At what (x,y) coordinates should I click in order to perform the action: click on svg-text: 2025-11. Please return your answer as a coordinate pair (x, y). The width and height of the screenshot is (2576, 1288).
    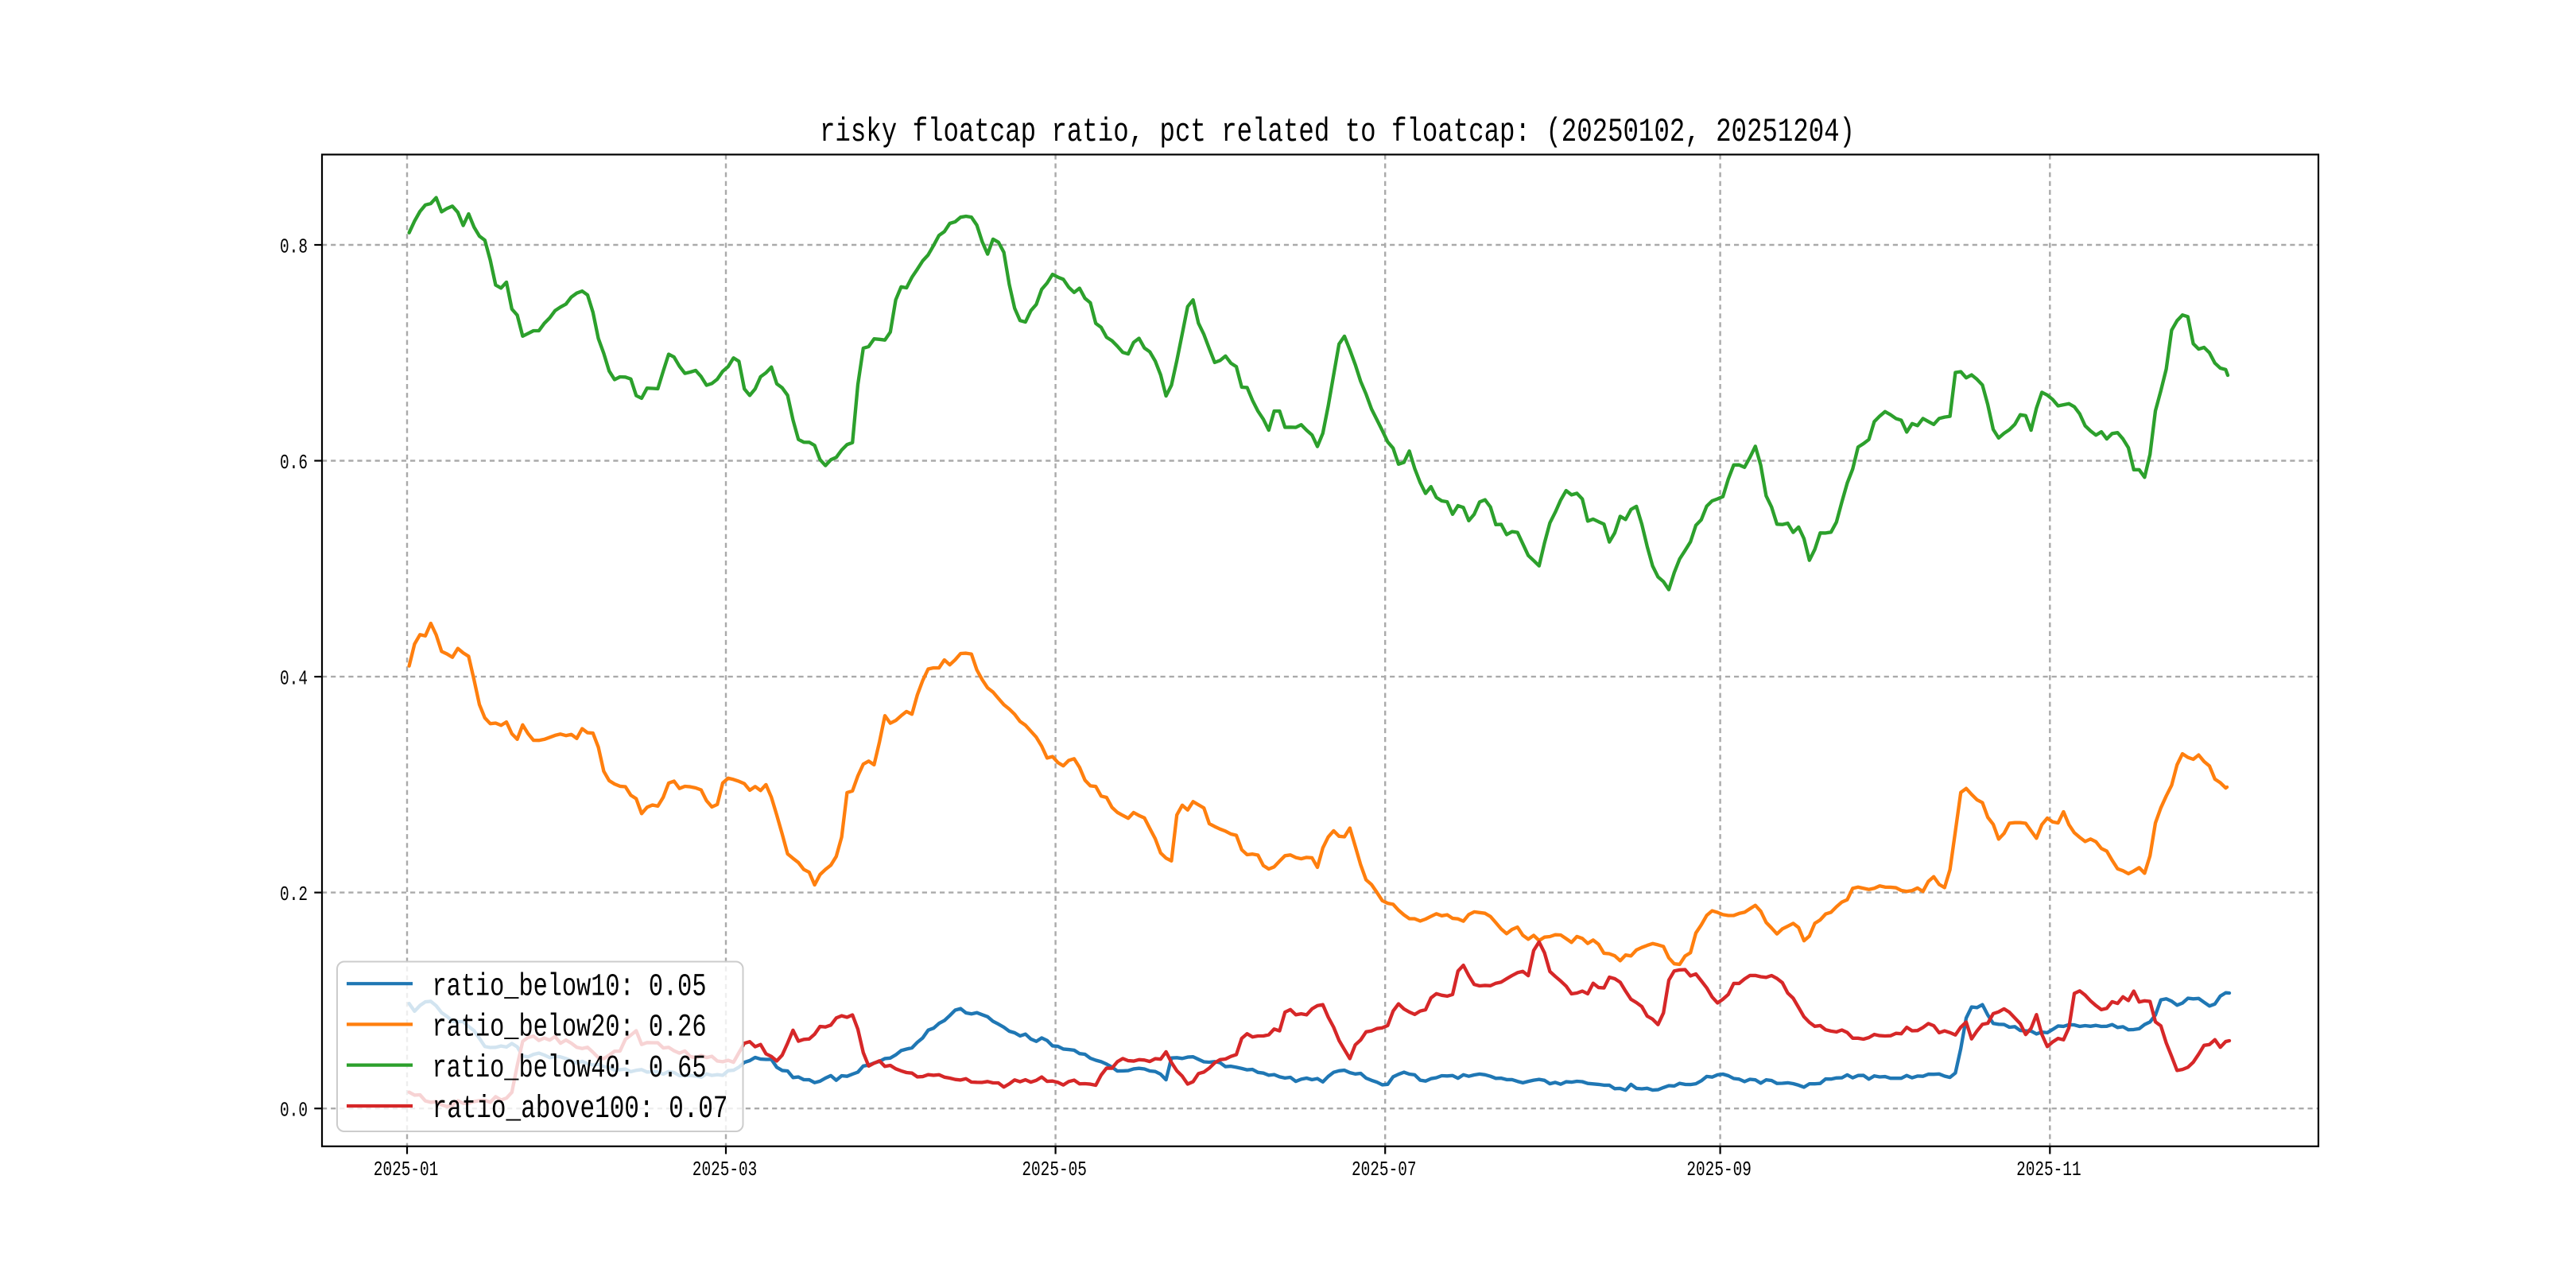
    Looking at the image, I should click on (2048, 1169).